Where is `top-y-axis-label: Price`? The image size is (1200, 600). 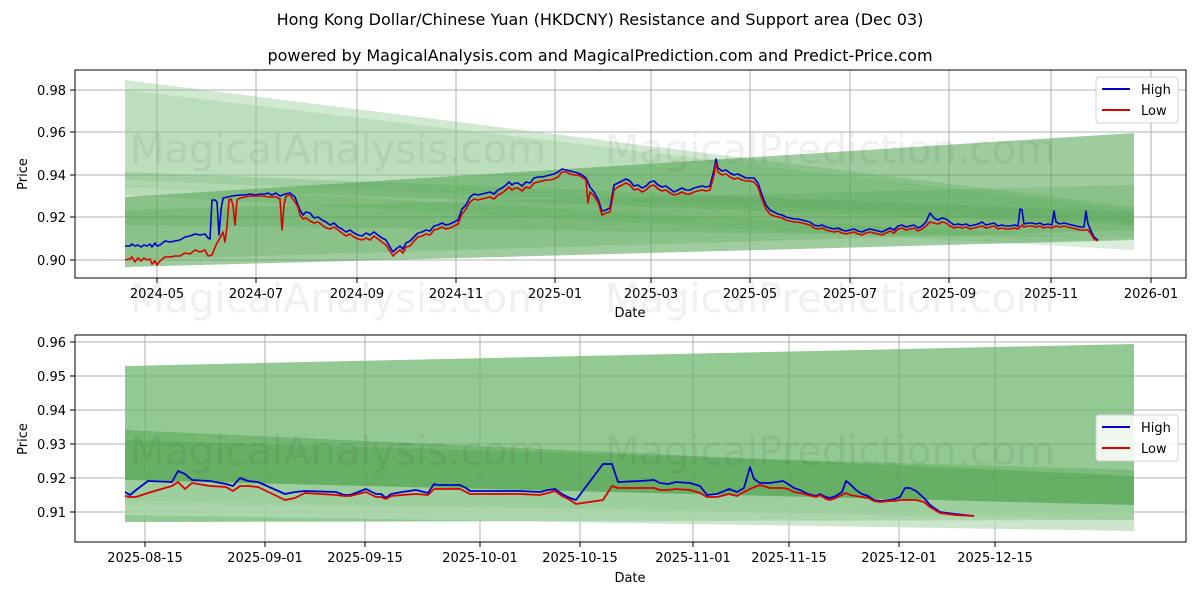
top-y-axis-label: Price is located at coordinates (23, 174).